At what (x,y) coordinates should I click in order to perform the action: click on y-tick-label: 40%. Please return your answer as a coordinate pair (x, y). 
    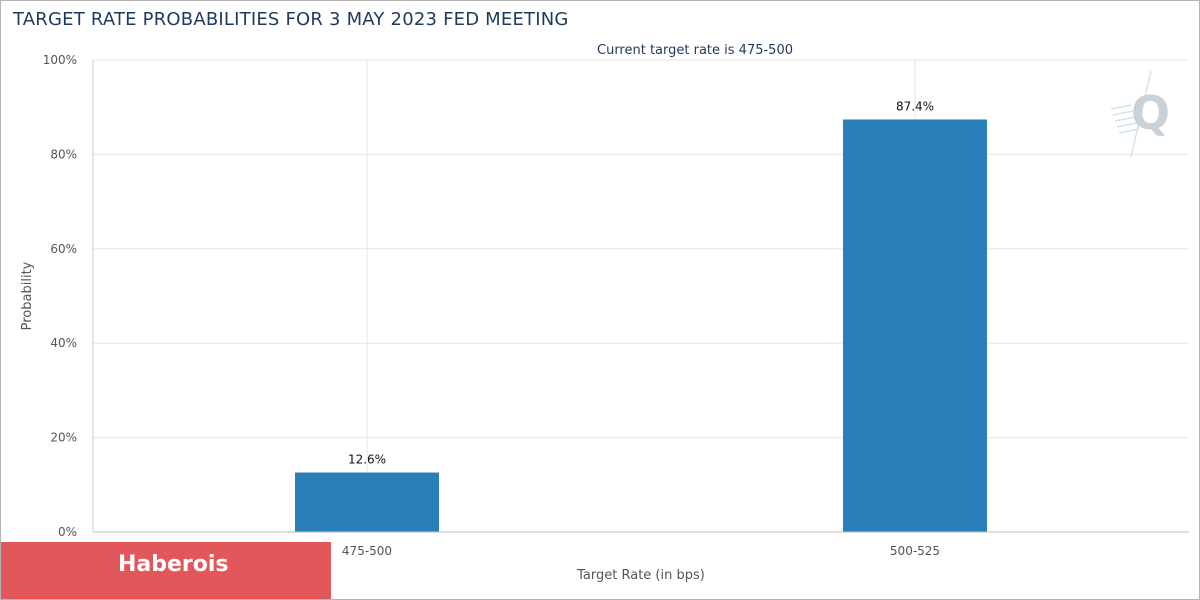
    Looking at the image, I should click on (63, 343).